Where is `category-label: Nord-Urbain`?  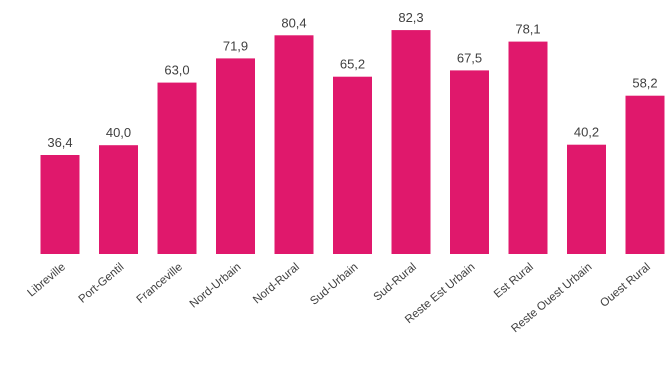 category-label: Nord-Urbain is located at coordinates (216, 285).